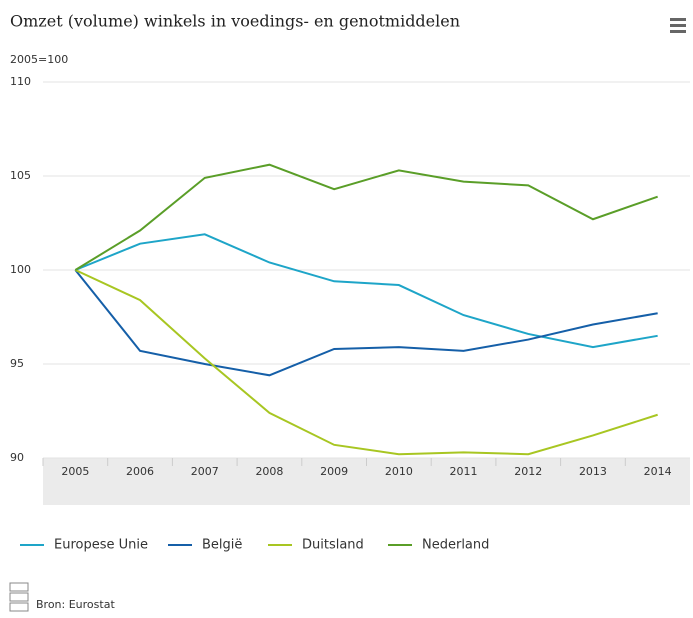  Describe the element at coordinates (269, 471) in the screenshot. I see `x-tick-label: 2008` at that location.